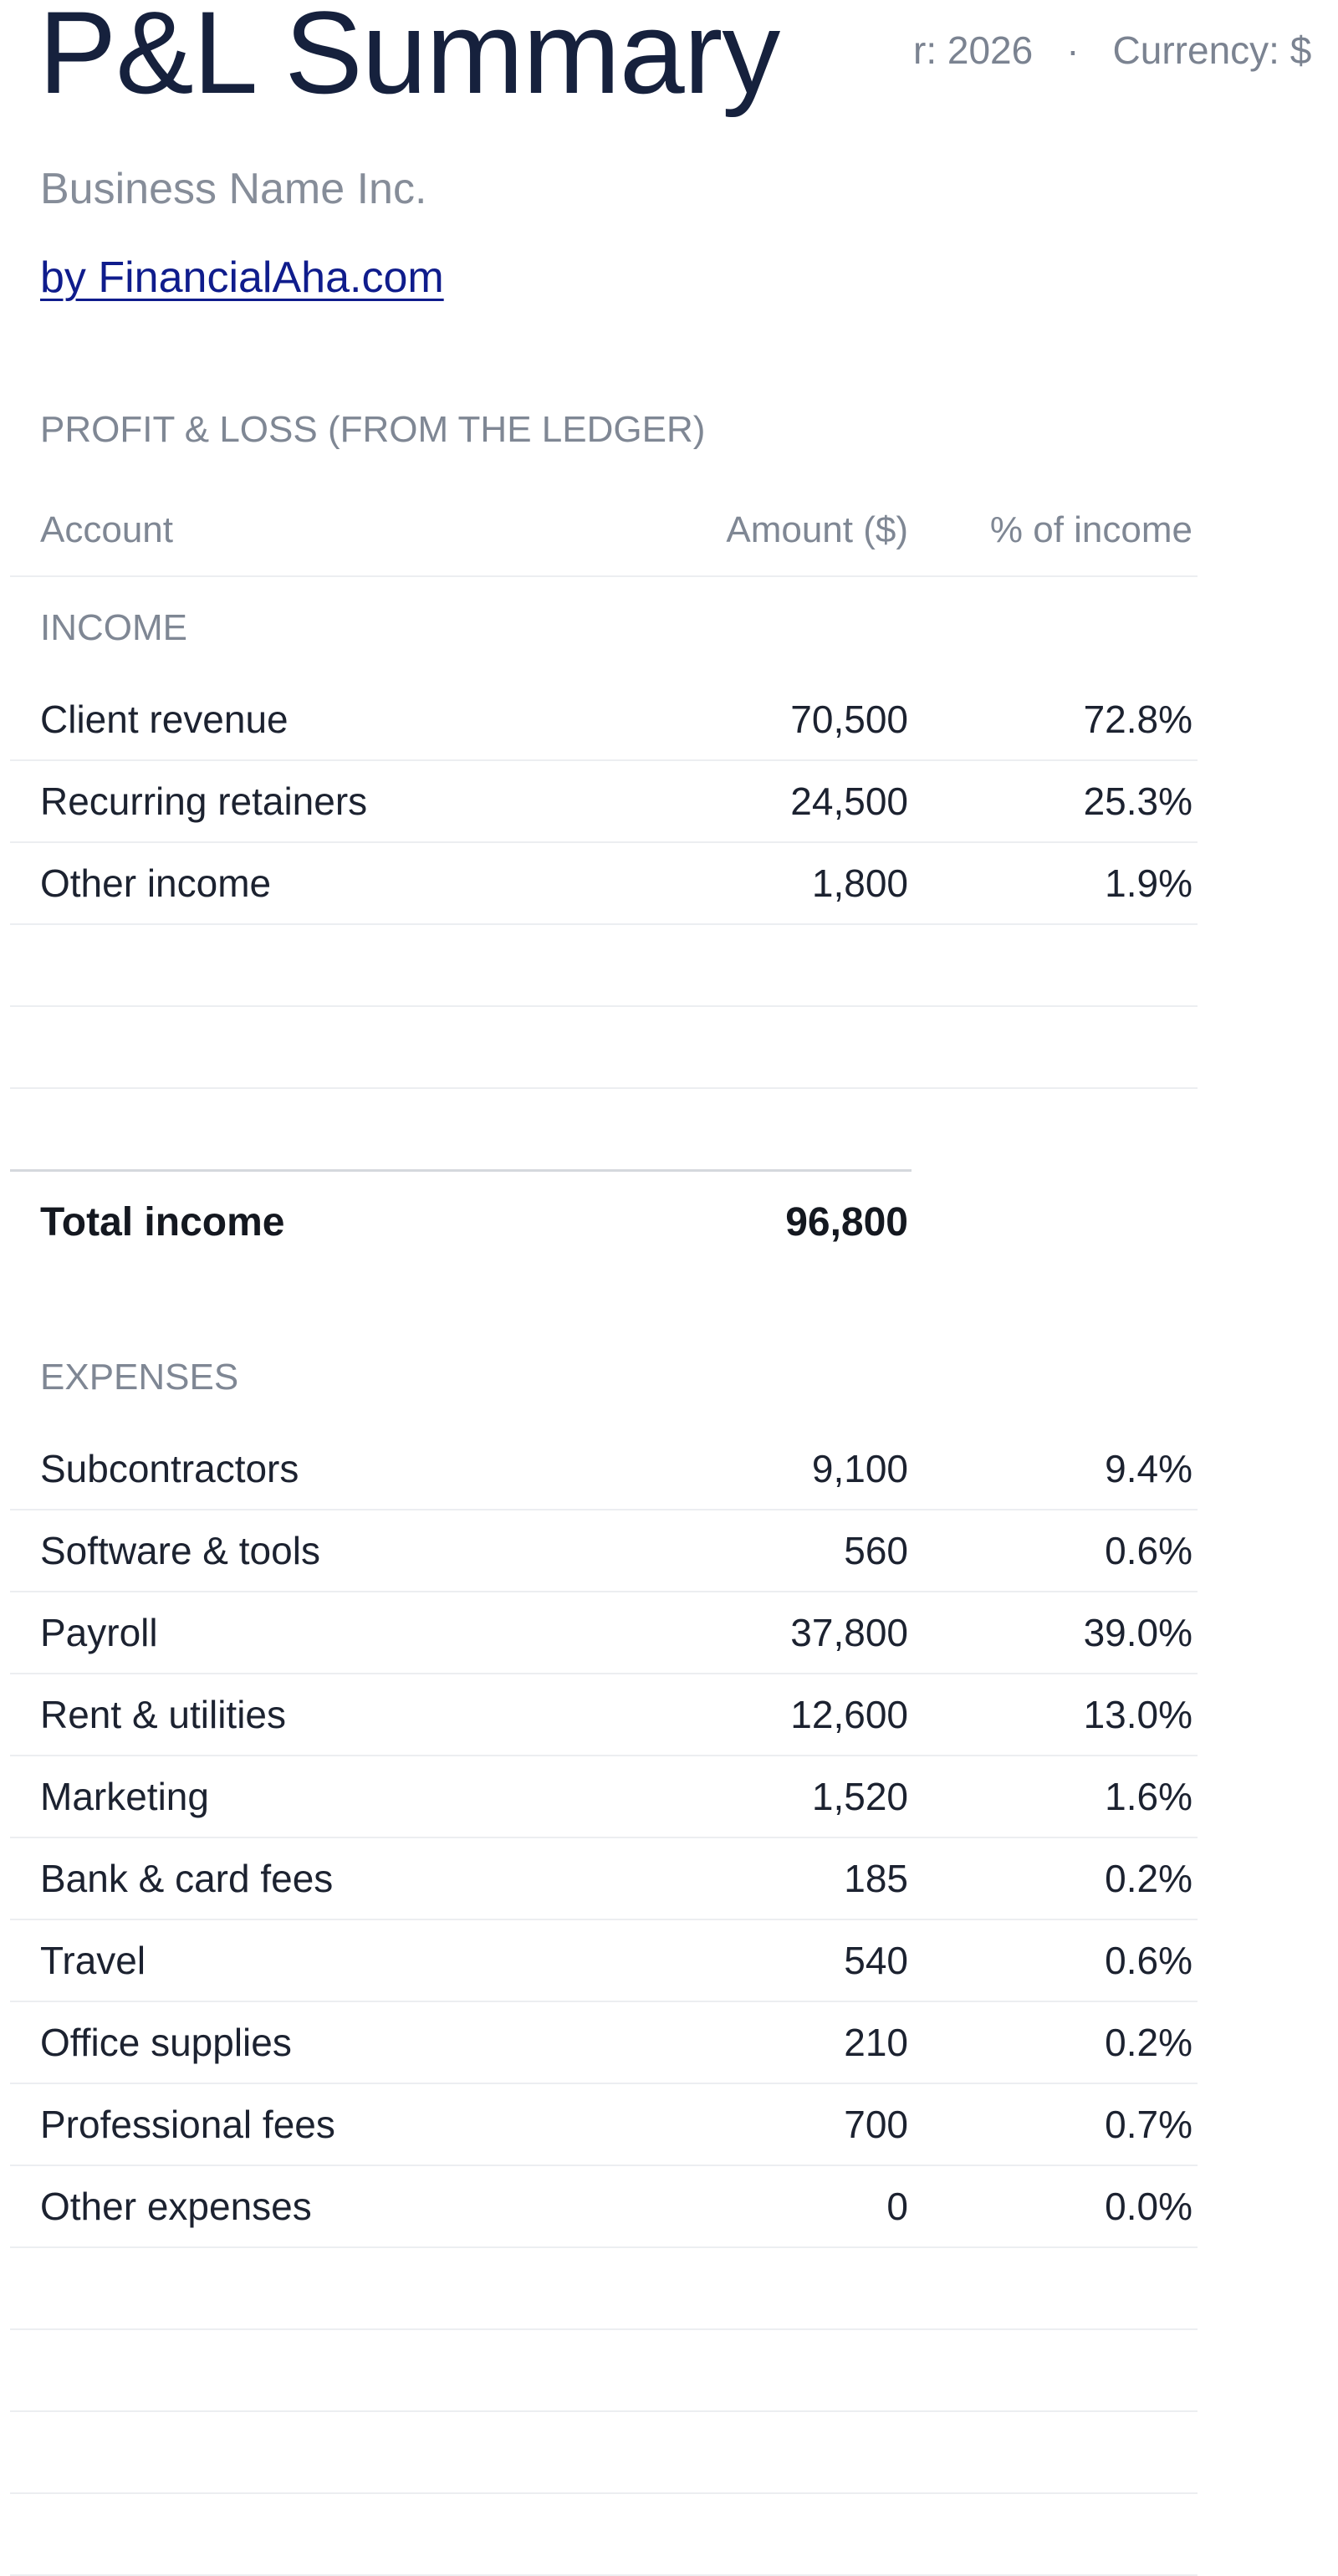 The image size is (1338, 2576). What do you see at coordinates (461, 1170) in the screenshot?
I see `total-divider` at bounding box center [461, 1170].